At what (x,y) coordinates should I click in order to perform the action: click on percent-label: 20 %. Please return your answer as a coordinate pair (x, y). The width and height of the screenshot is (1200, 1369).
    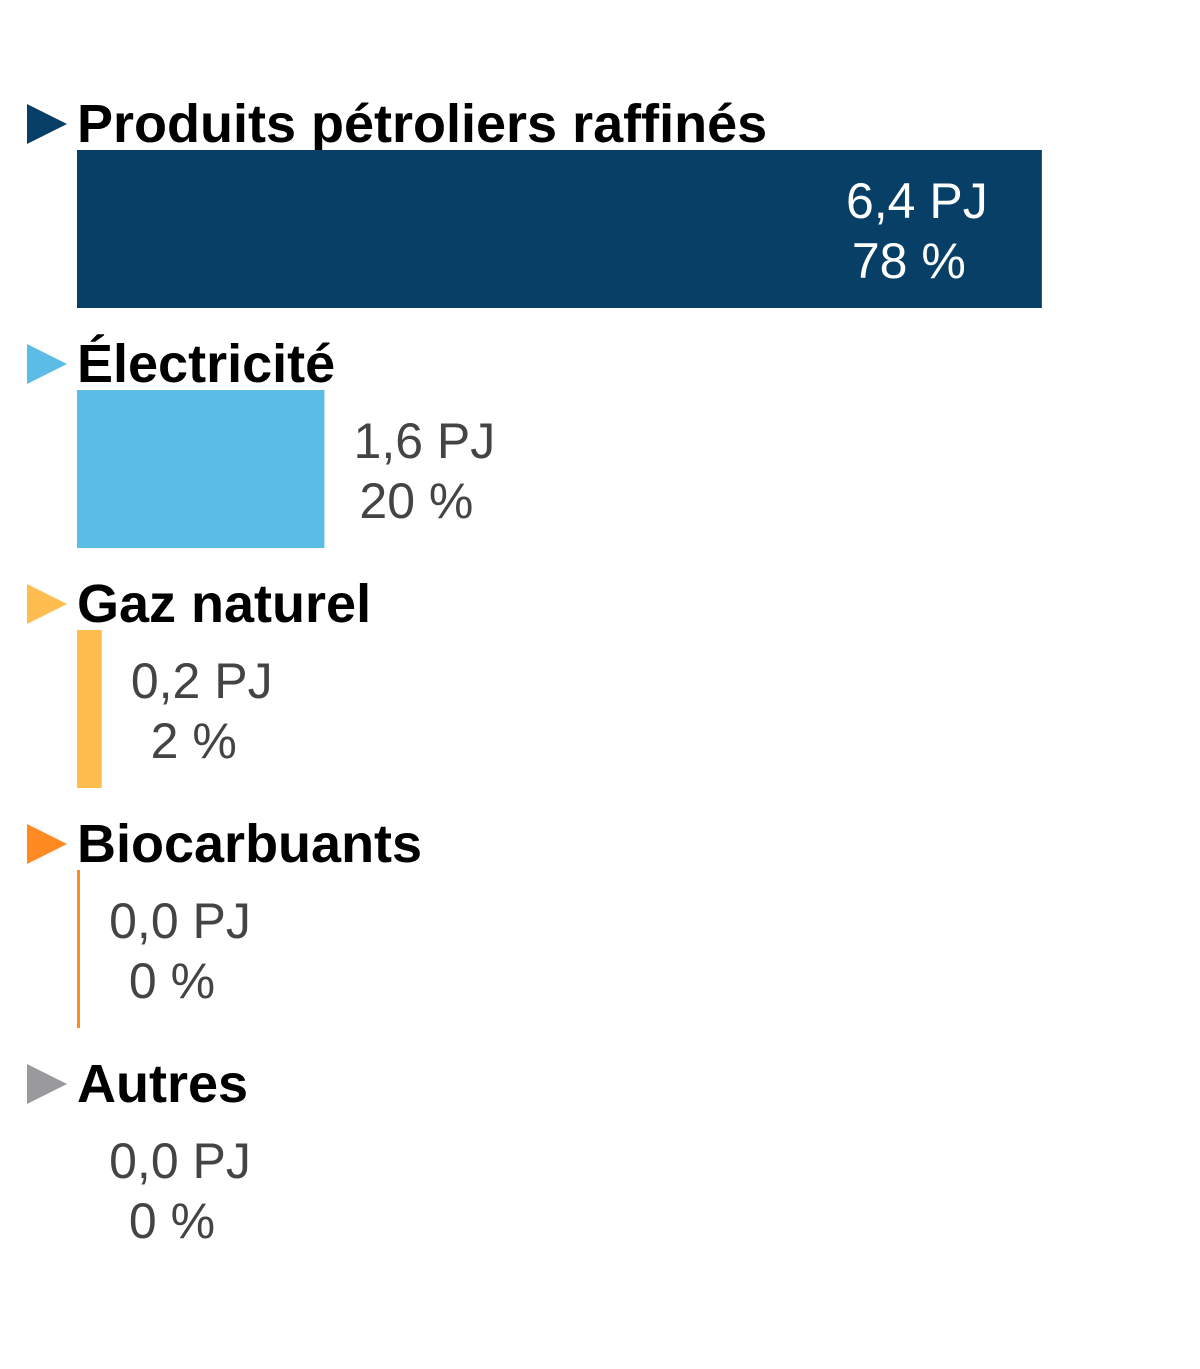
    Looking at the image, I should click on (416, 501).